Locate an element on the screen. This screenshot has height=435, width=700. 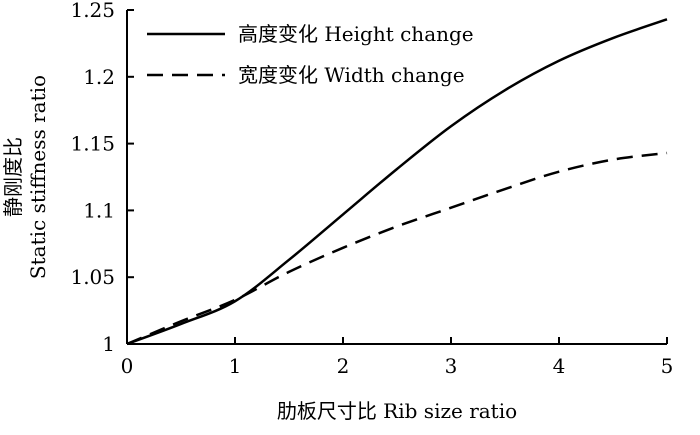
y-axis-title-cn: 静刚度比 is located at coordinates (13, 177).